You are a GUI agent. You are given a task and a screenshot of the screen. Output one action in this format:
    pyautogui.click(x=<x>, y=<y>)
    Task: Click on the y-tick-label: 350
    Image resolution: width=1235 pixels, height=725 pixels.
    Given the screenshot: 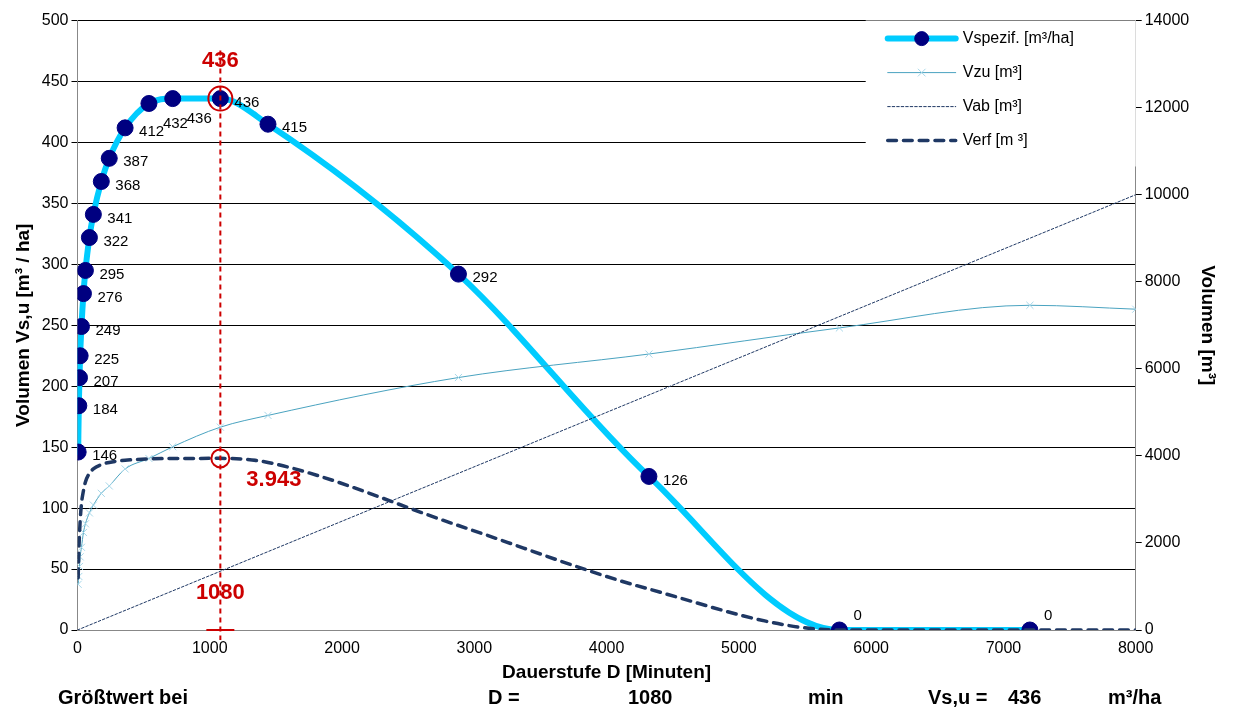 What is the action you would take?
    pyautogui.click(x=55, y=202)
    